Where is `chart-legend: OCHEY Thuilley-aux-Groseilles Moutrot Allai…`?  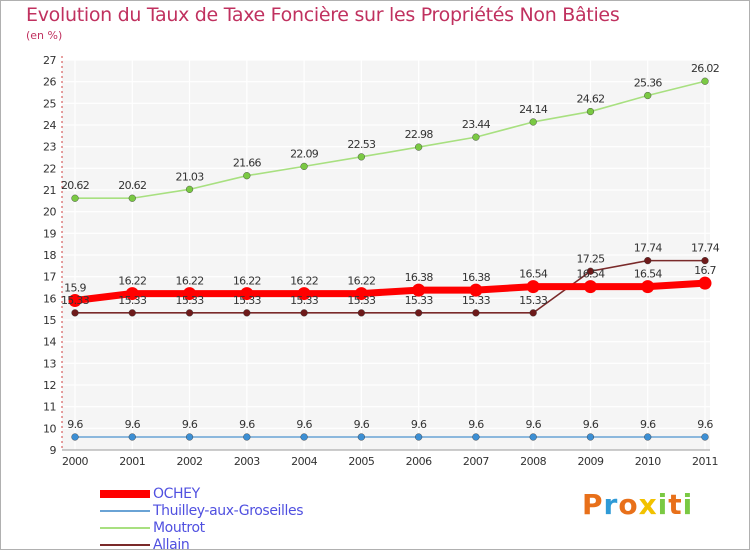 chart-legend: OCHEY Thuilley-aux-Groseilles Moutrot Allai… is located at coordinates (202, 519).